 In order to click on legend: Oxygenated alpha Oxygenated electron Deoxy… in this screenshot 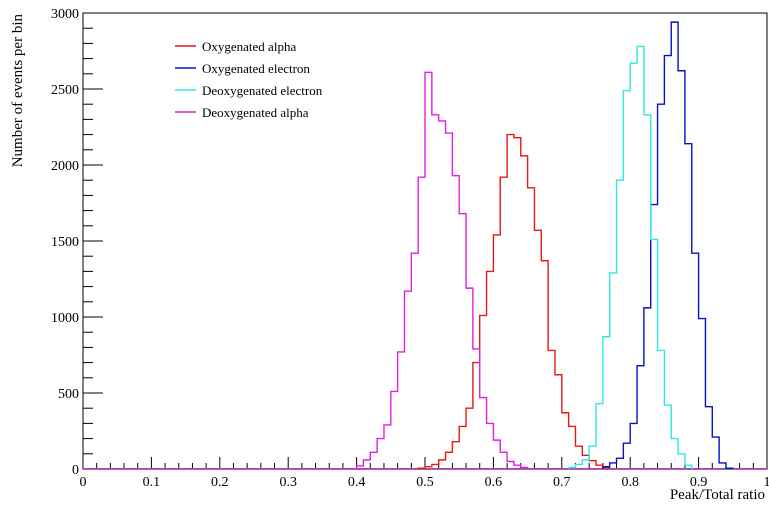, I will do `click(249, 79)`.